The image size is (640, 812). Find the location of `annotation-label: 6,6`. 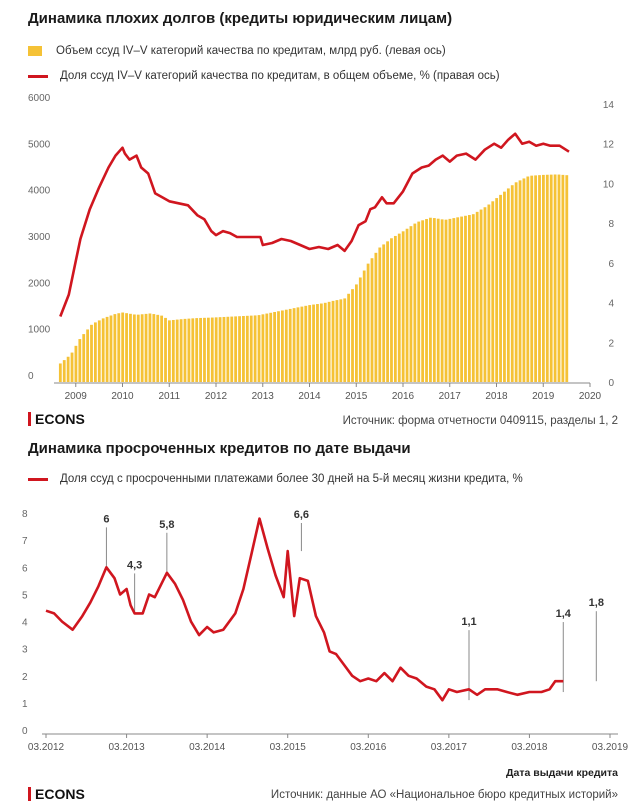

annotation-label: 6,6 is located at coordinates (301, 515).